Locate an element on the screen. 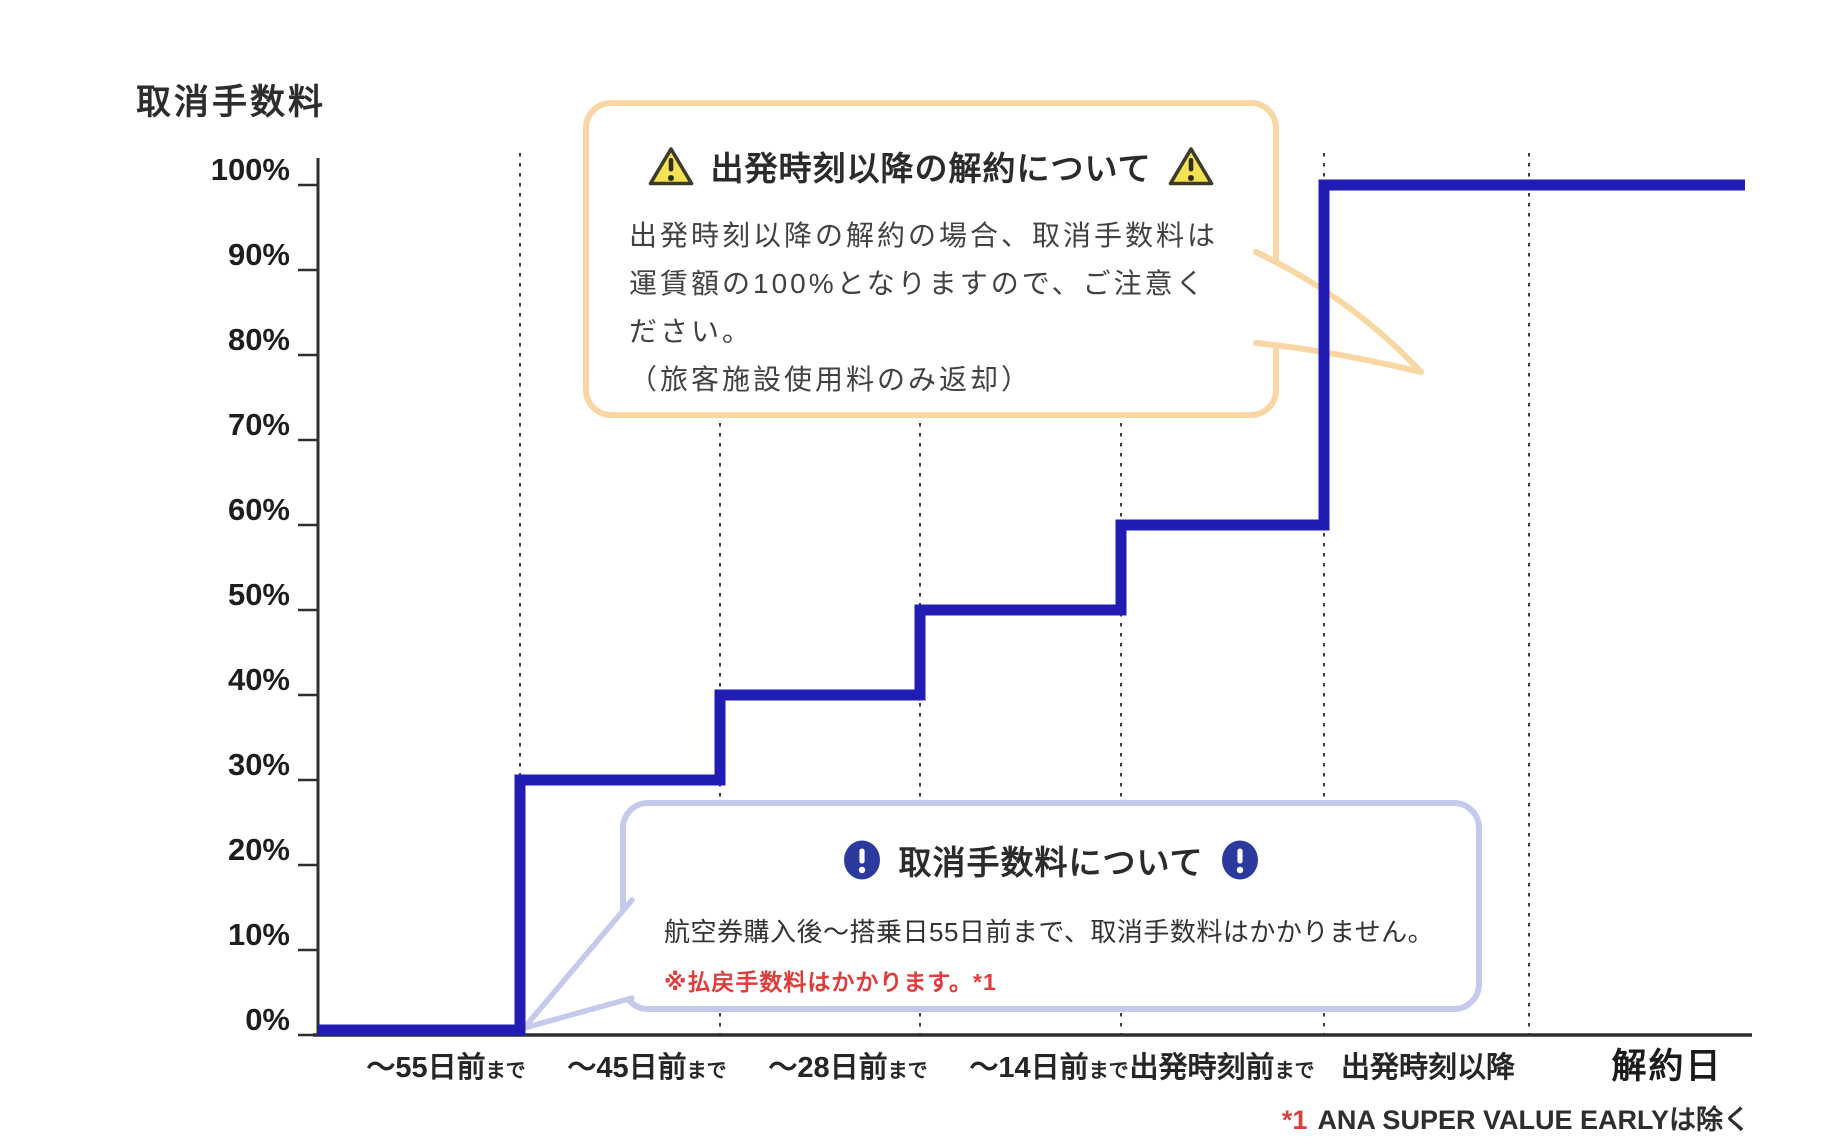 The height and width of the screenshot is (1142, 1846). x-tick-label-main: 出発時刻前 is located at coordinates (1202, 1068).